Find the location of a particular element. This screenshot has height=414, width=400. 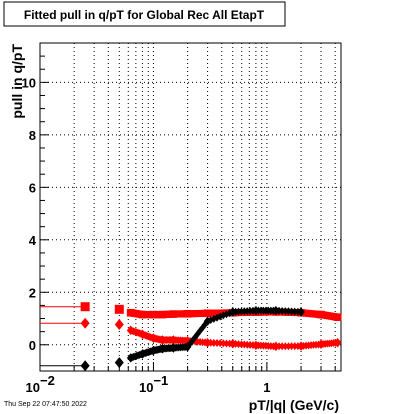

y-tick-label: 8 is located at coordinates (32, 135).